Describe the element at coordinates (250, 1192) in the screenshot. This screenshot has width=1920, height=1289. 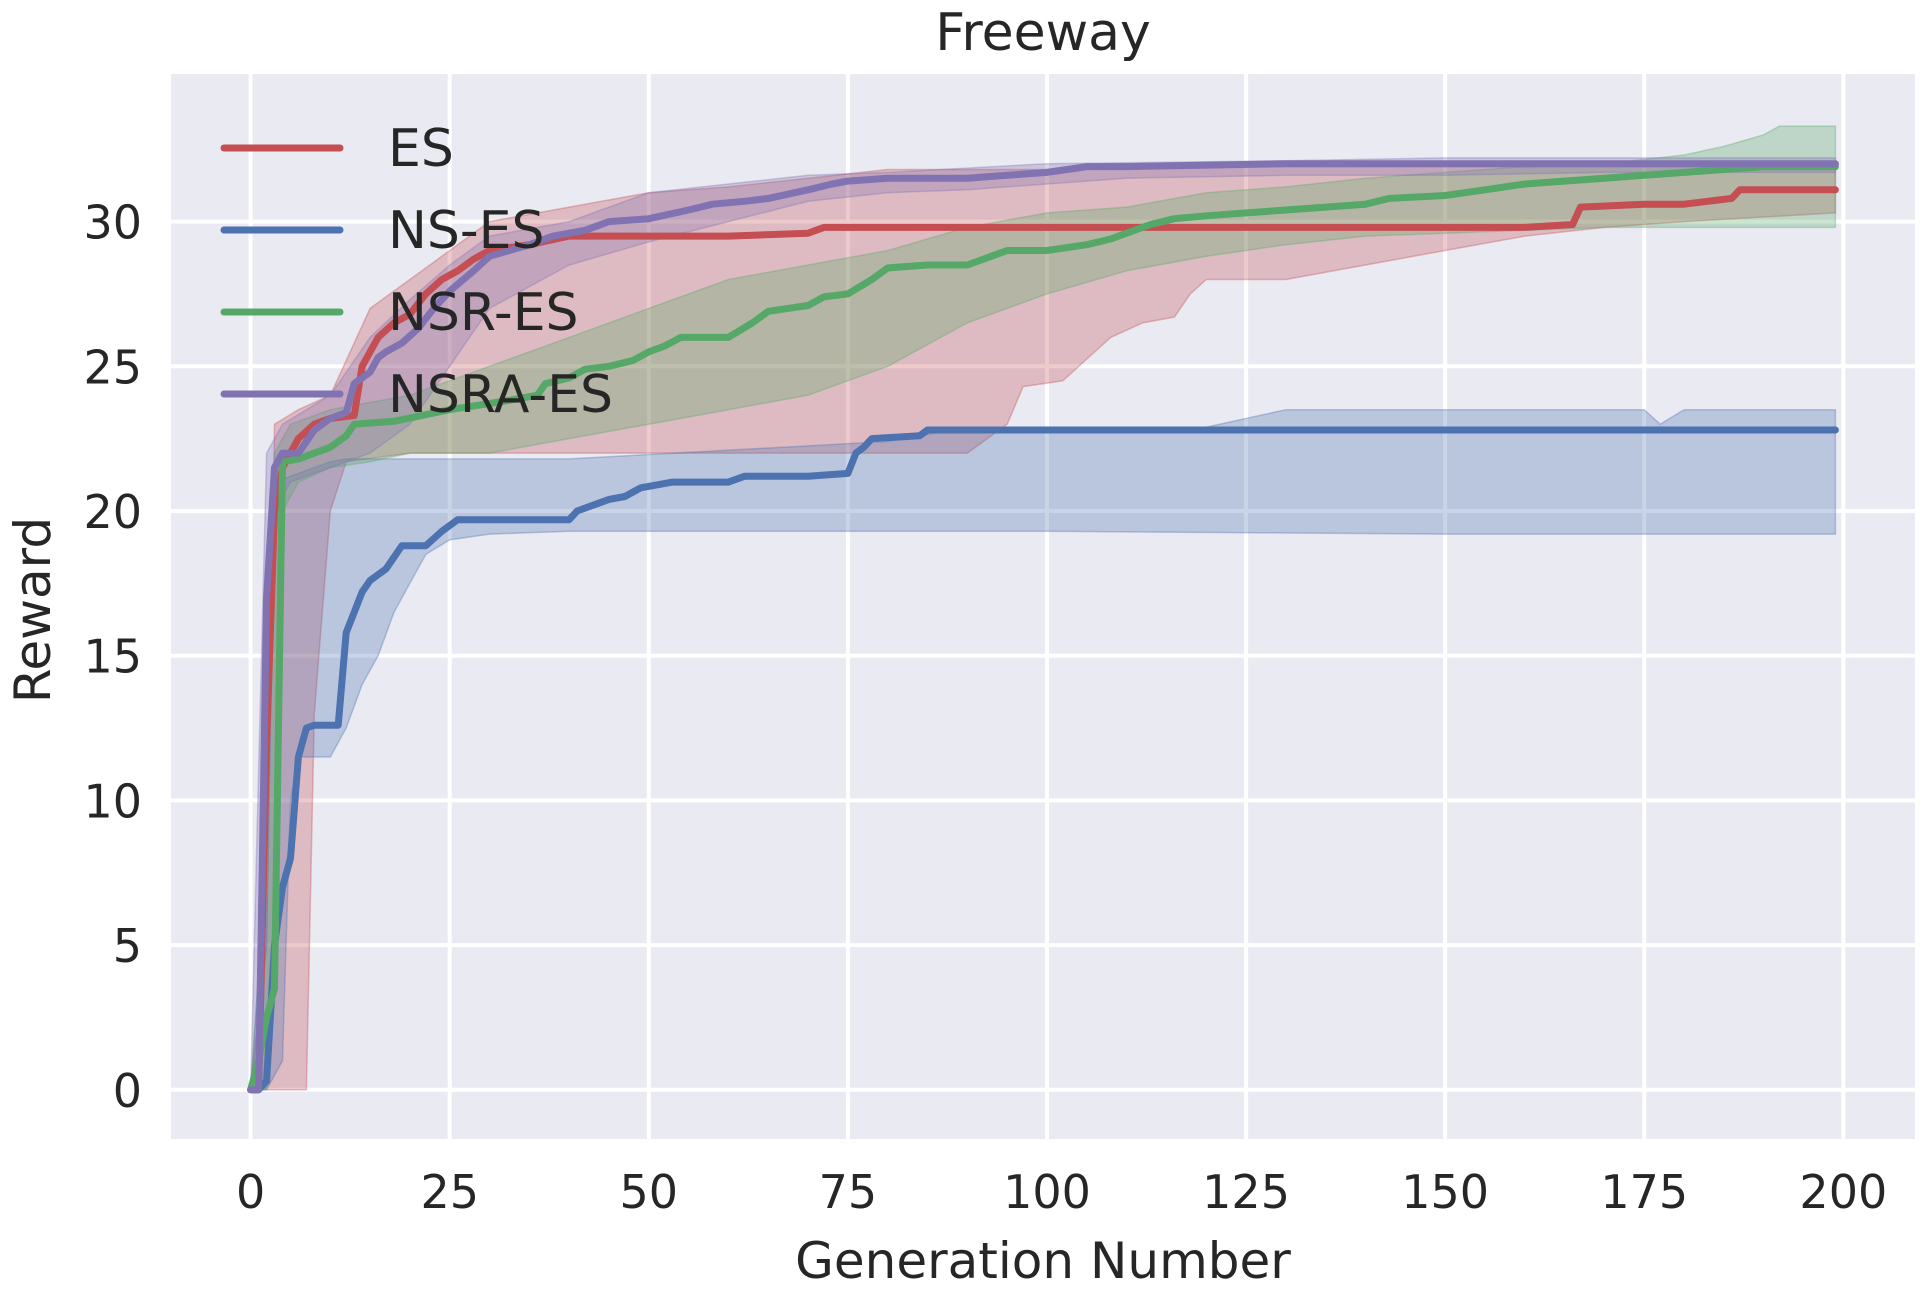
I see `x-tick-label: 0` at that location.